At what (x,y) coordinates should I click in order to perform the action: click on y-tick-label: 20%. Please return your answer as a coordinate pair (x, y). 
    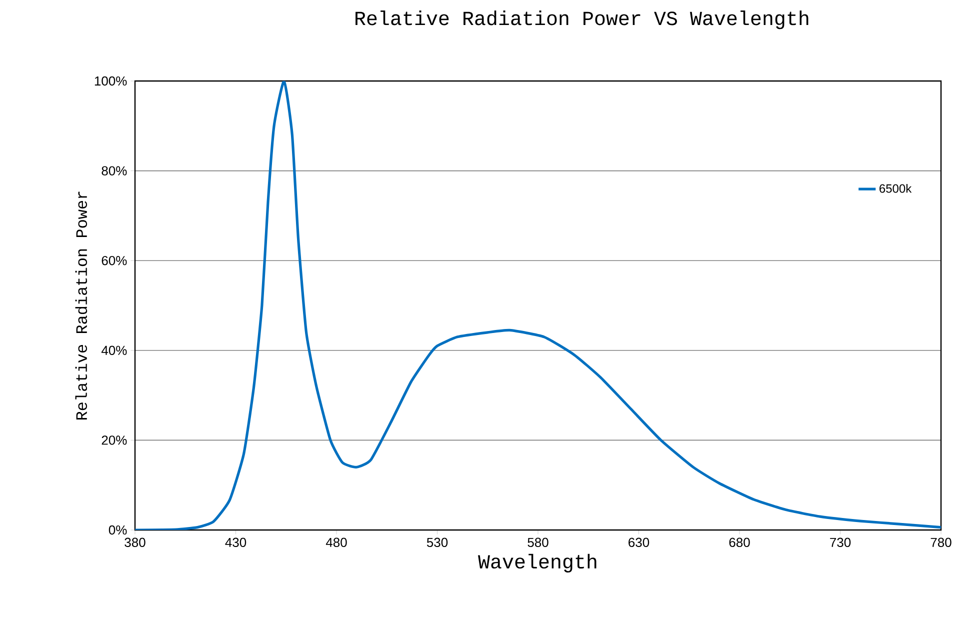
    Looking at the image, I should click on (114, 440).